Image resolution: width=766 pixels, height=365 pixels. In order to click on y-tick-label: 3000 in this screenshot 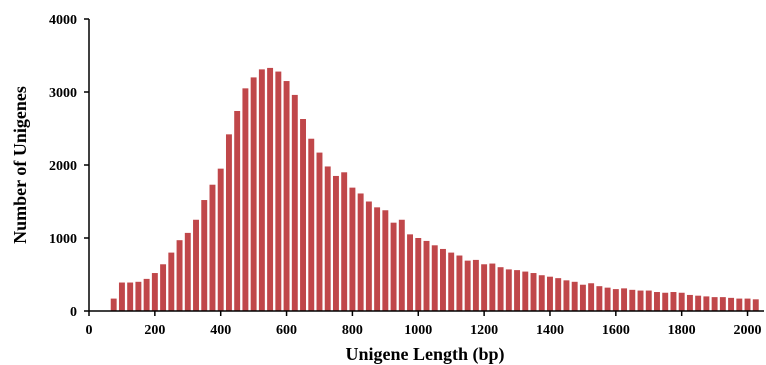, I will do `click(63, 93)`.